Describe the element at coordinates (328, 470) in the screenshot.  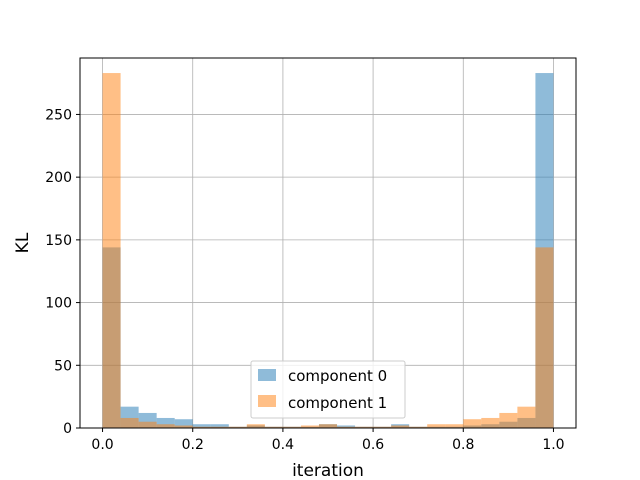
I see `x-axis-label: iteration` at that location.